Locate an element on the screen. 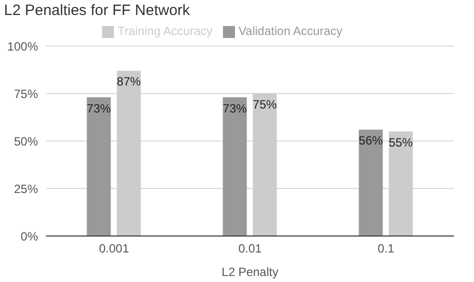  y-tick-label: 50% is located at coordinates (26, 141).